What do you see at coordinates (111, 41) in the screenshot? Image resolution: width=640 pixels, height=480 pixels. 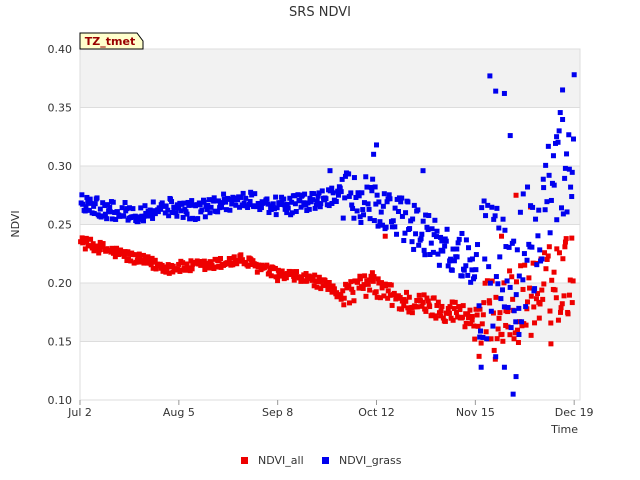 I see `badge-shape` at bounding box center [111, 41].